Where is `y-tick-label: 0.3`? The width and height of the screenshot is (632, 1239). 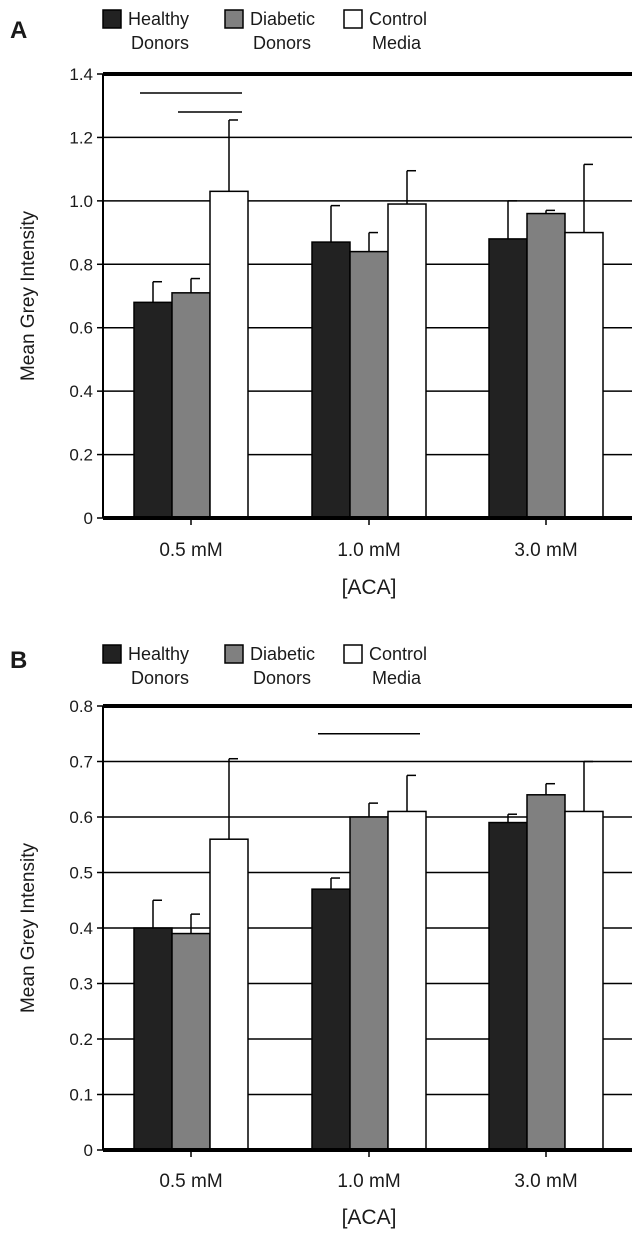
y-tick-label: 0.3 is located at coordinates (81, 984).